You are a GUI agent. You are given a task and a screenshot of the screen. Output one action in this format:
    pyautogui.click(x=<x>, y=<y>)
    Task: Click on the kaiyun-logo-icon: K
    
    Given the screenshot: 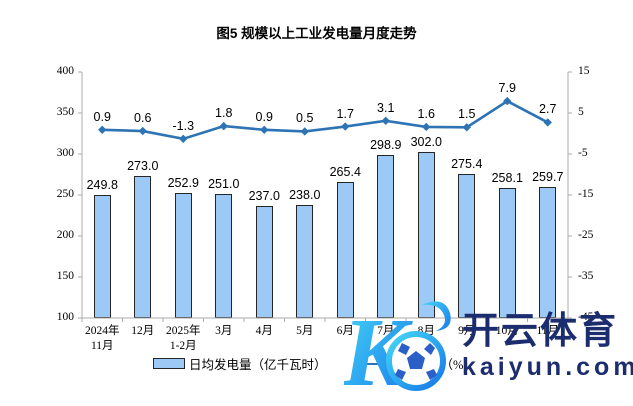 What is the action you would take?
    pyautogui.click(x=397, y=349)
    